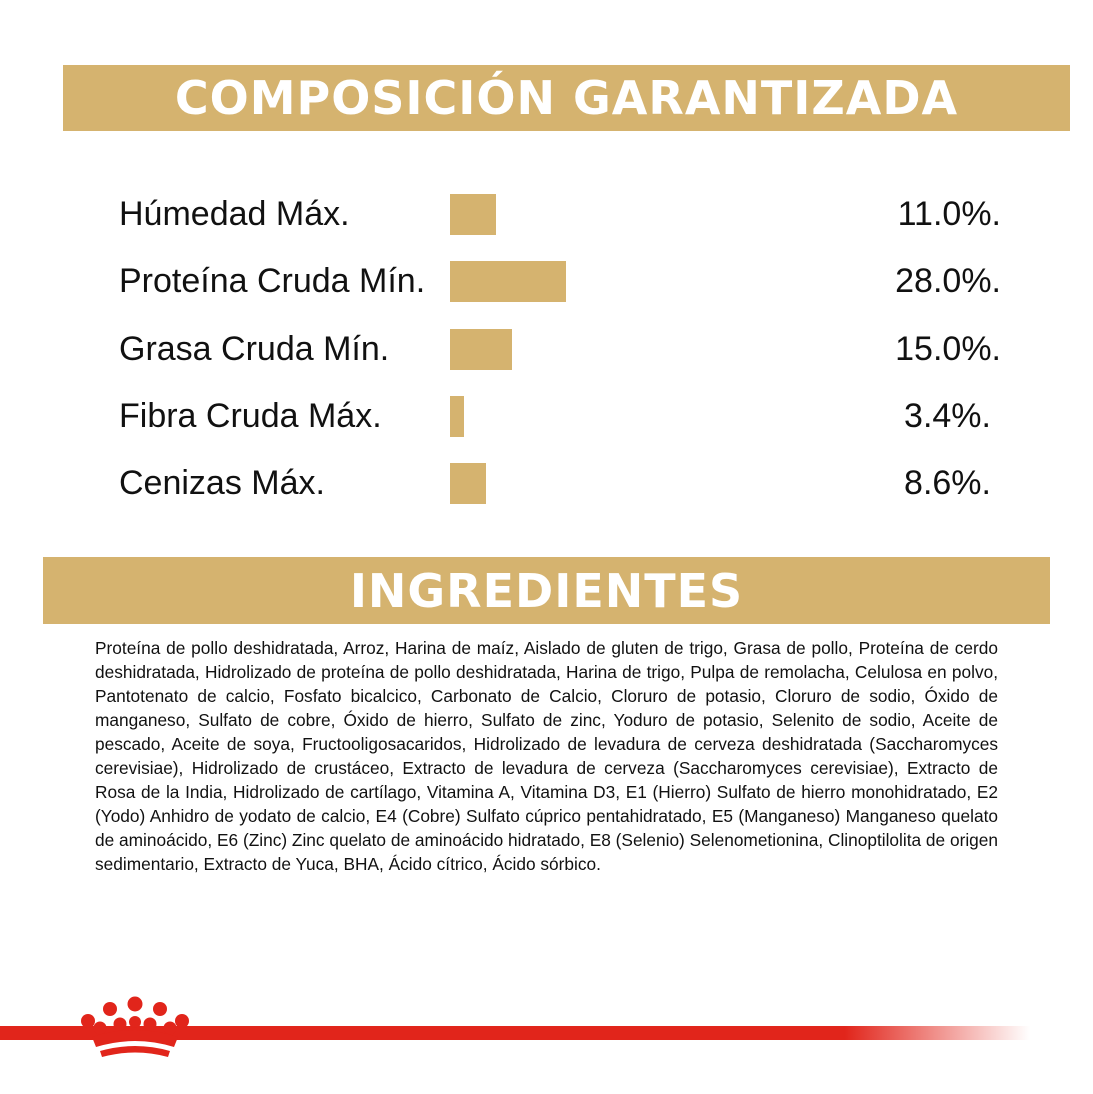 Image resolution: width=1093 pixels, height=1094 pixels. What do you see at coordinates (546, 349) in the screenshot?
I see `composition-row-grasa: Grasa Cruda Mín. 15.0%.` at bounding box center [546, 349].